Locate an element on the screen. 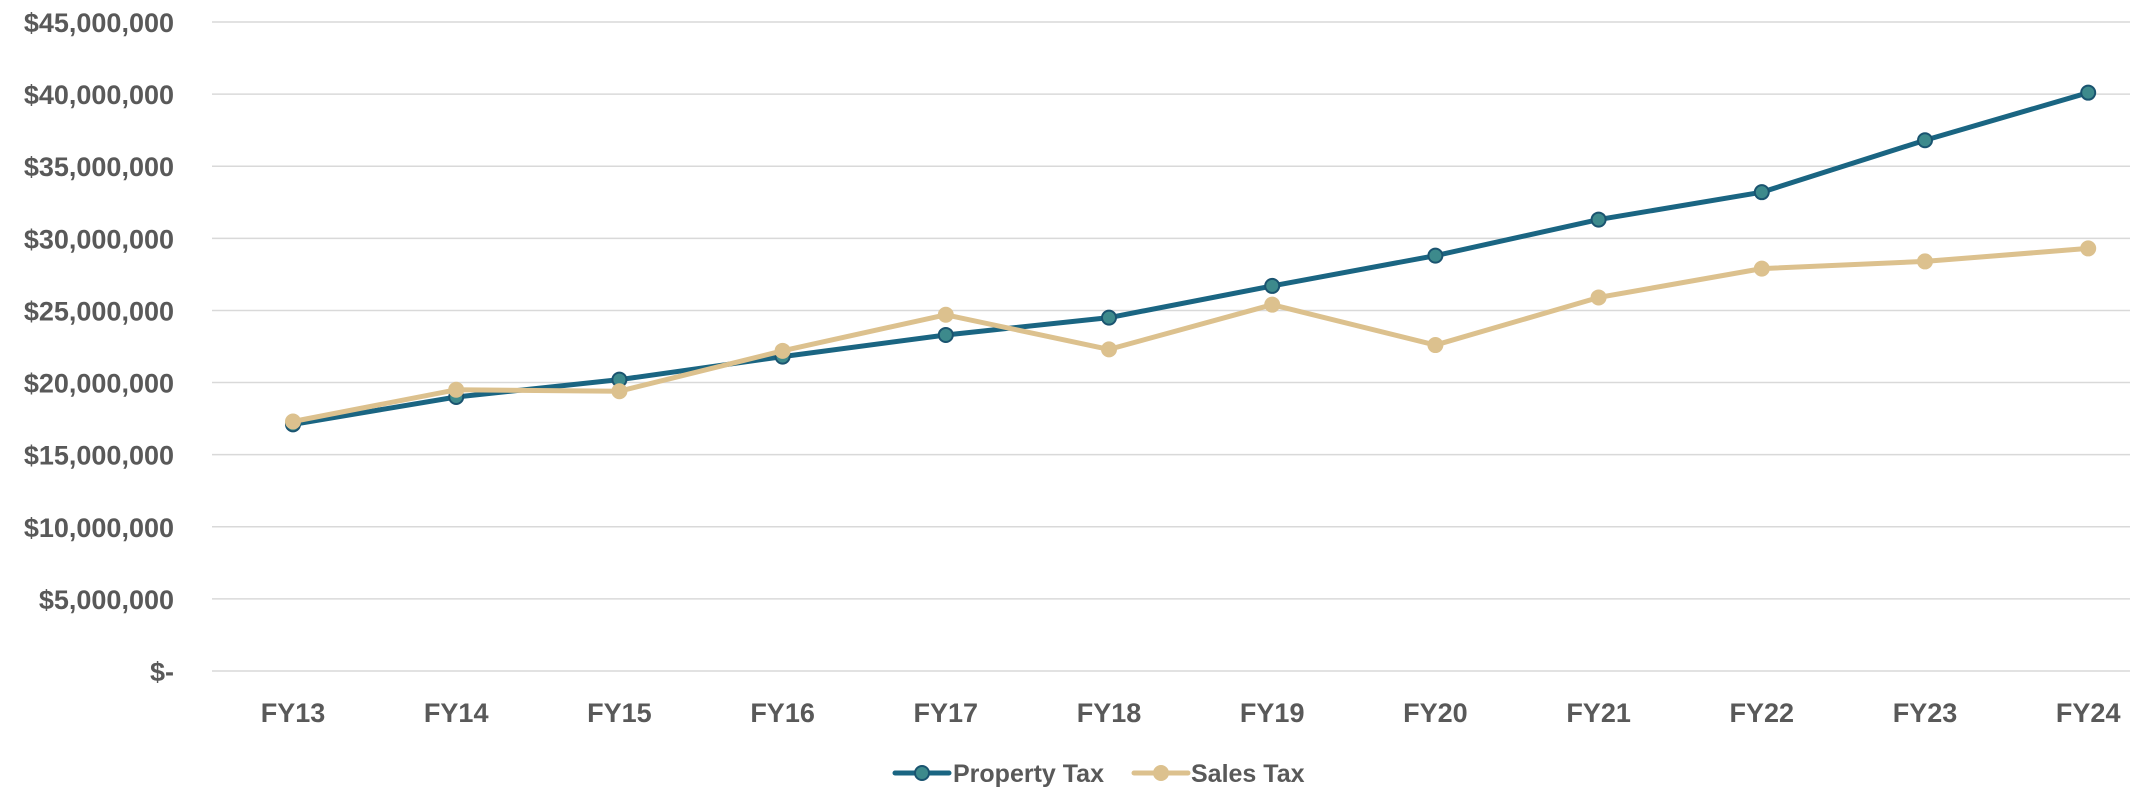 The image size is (2151, 787). y-tick-label: $40,000,000 is located at coordinates (99, 95).